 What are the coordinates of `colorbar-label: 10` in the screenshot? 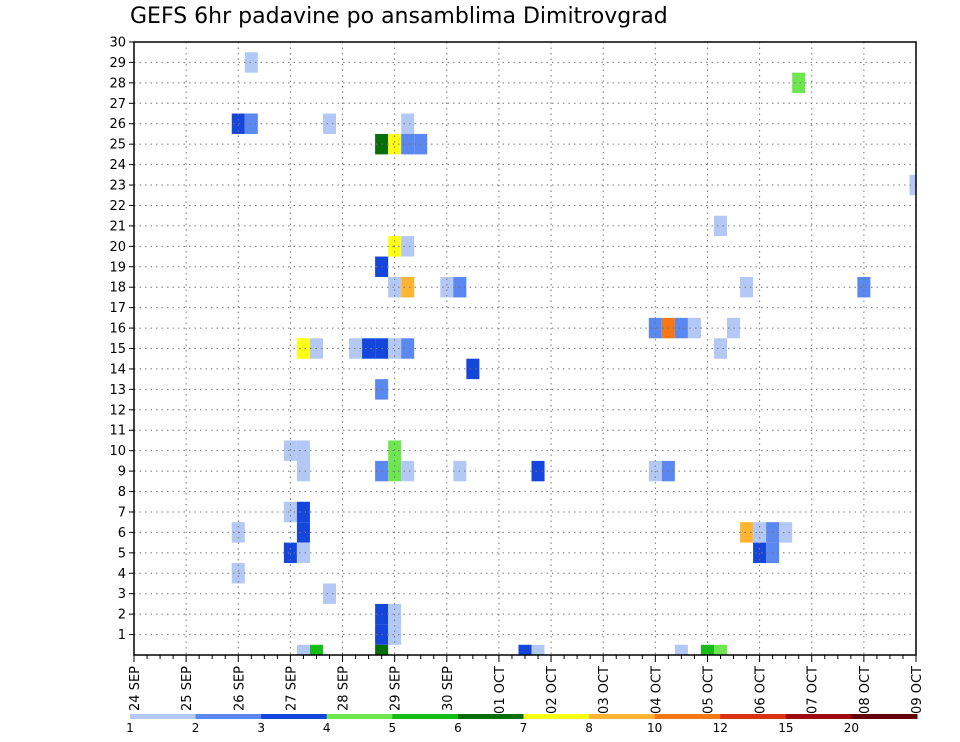 It's located at (654, 728).